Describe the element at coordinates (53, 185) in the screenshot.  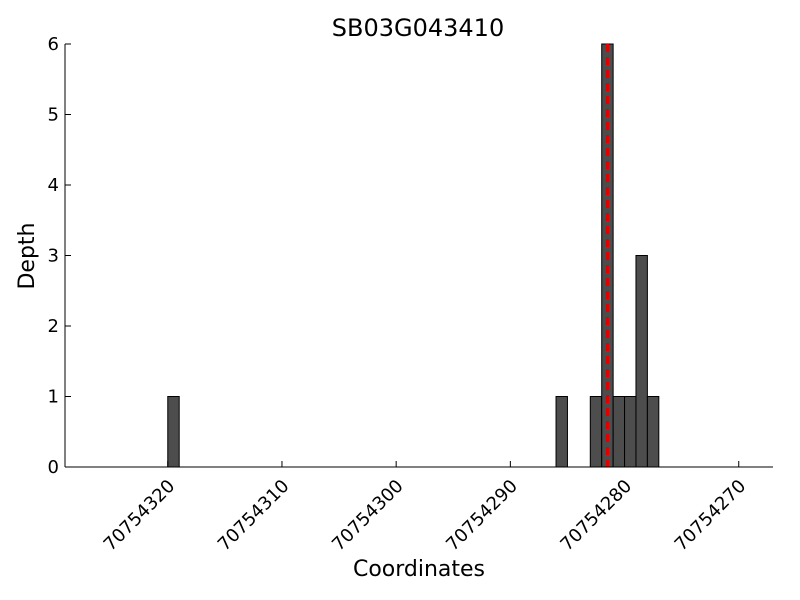
I see `y-tick-label: 4` at that location.